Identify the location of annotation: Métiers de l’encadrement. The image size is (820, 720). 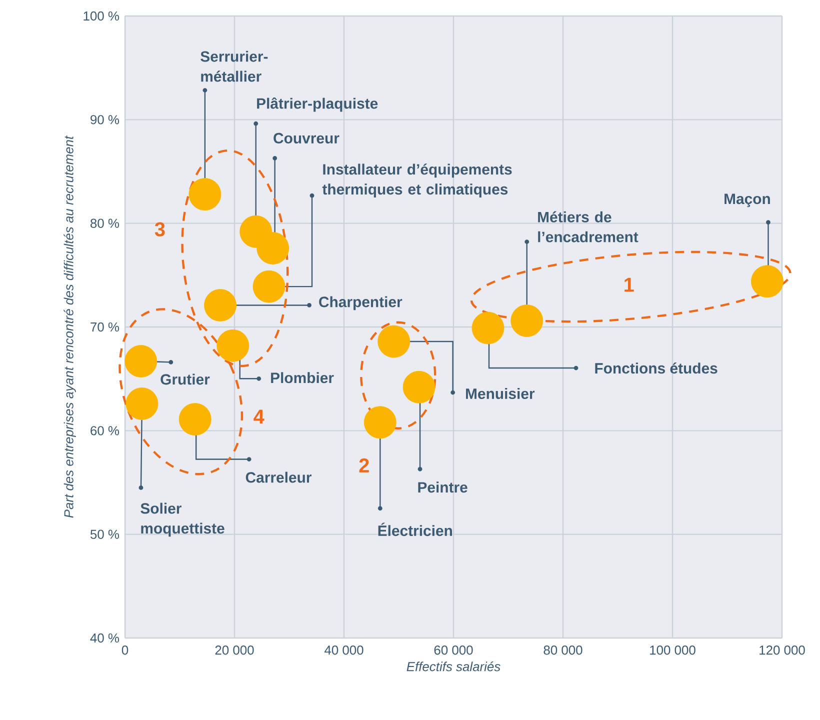
(588, 226).